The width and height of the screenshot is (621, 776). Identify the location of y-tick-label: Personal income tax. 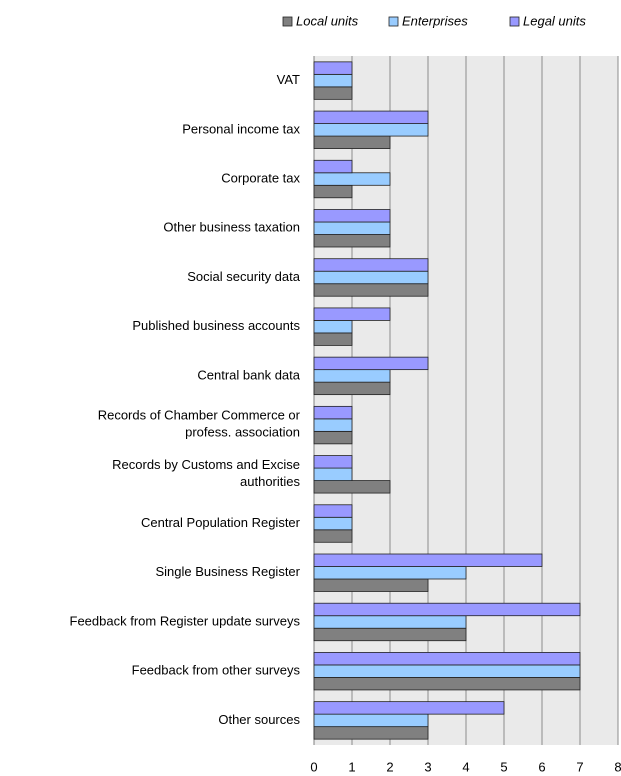
(241, 128).